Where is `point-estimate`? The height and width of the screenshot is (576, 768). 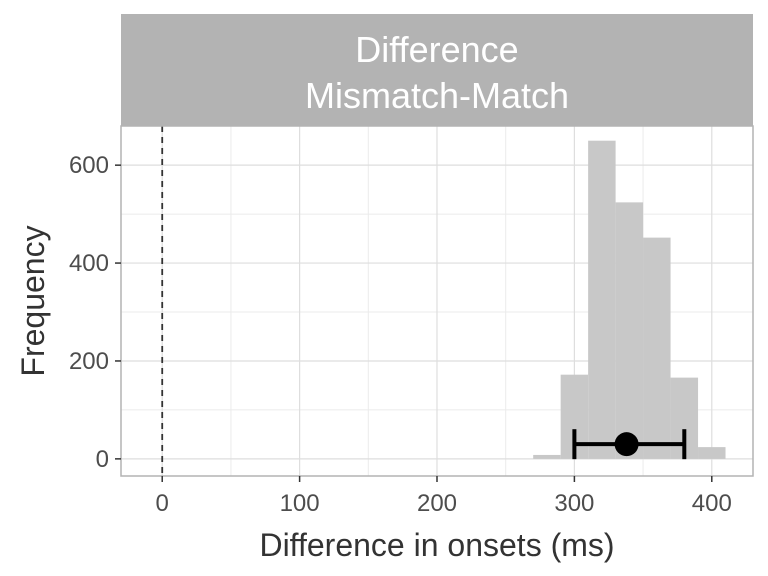
point-estimate is located at coordinates (626, 444).